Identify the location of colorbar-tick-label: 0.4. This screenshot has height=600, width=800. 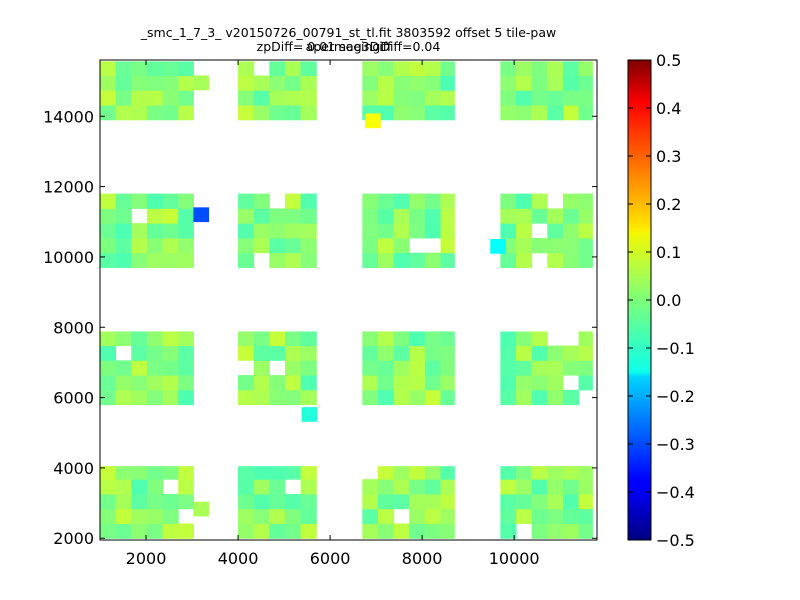
(668, 108).